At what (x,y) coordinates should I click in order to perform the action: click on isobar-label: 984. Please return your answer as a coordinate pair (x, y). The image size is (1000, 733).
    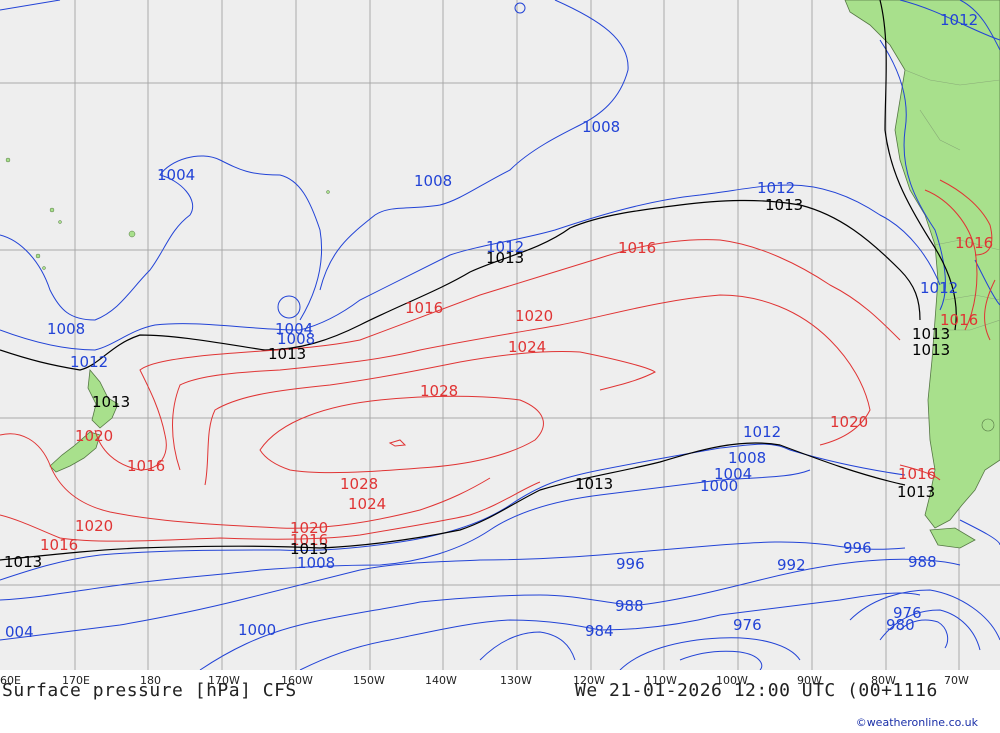
    Looking at the image, I should click on (599, 631).